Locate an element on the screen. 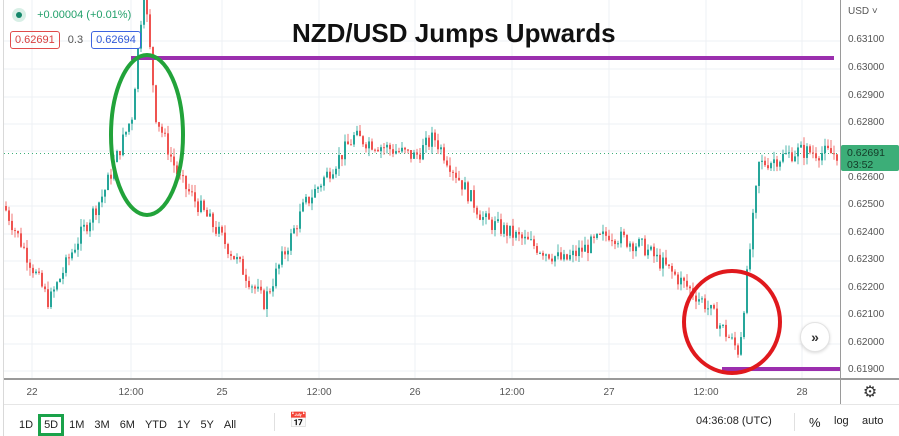 Image resolution: width=899 pixels, height=436 pixels. chart-title: NZD/USD Jumps Upwards is located at coordinates (454, 33).